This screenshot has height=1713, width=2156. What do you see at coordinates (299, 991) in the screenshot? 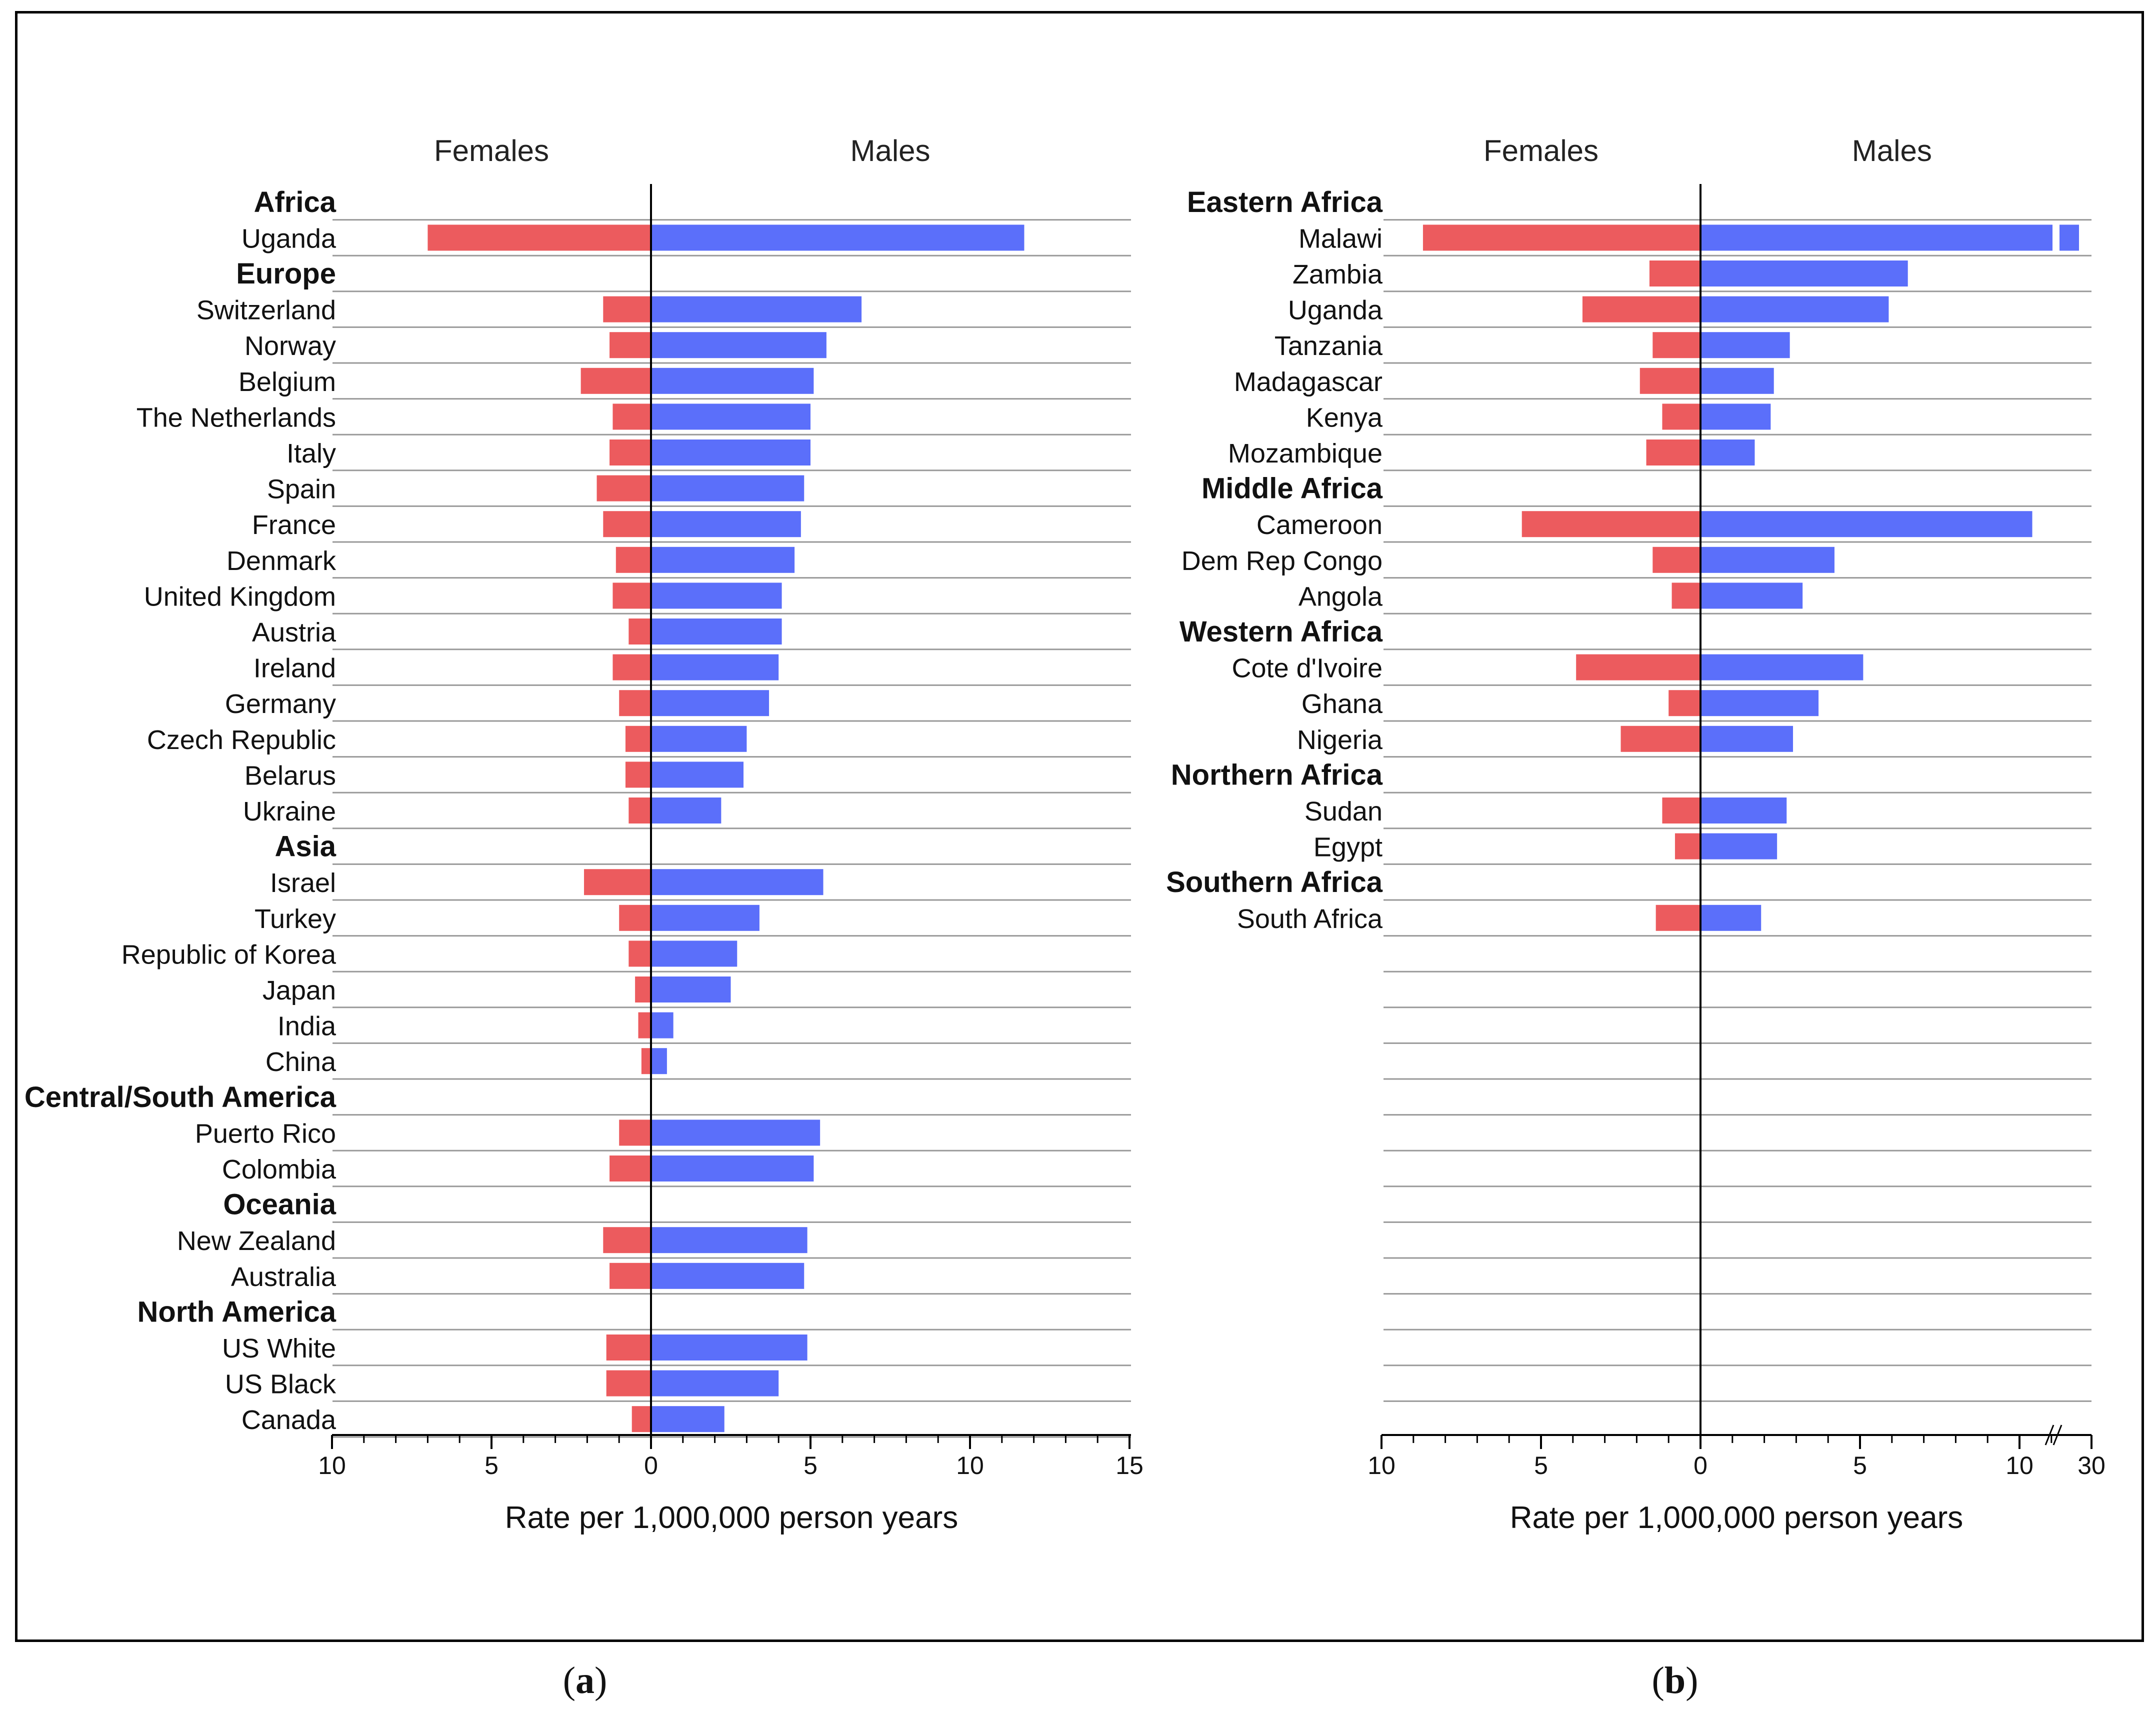
I see `panel-a-country-label: Japan` at bounding box center [299, 991].